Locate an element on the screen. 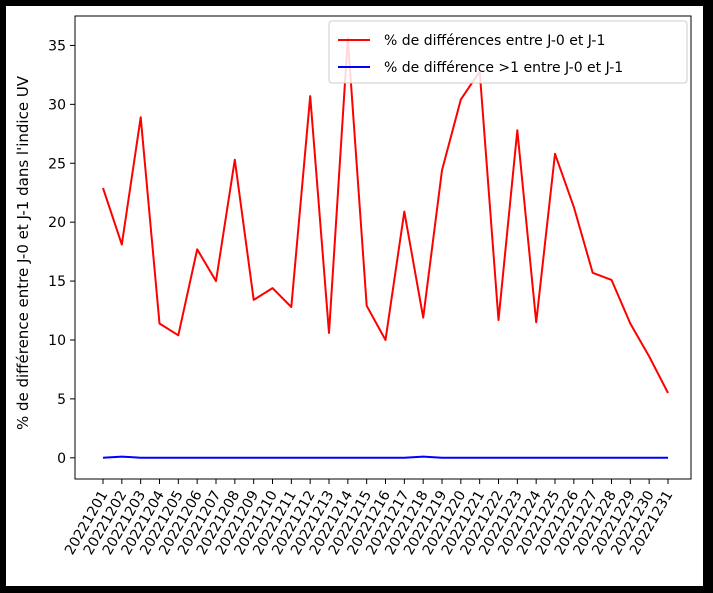 Image resolution: width=713 pixels, height=593 pixels. y-tick-label: 25 is located at coordinates (57, 164).